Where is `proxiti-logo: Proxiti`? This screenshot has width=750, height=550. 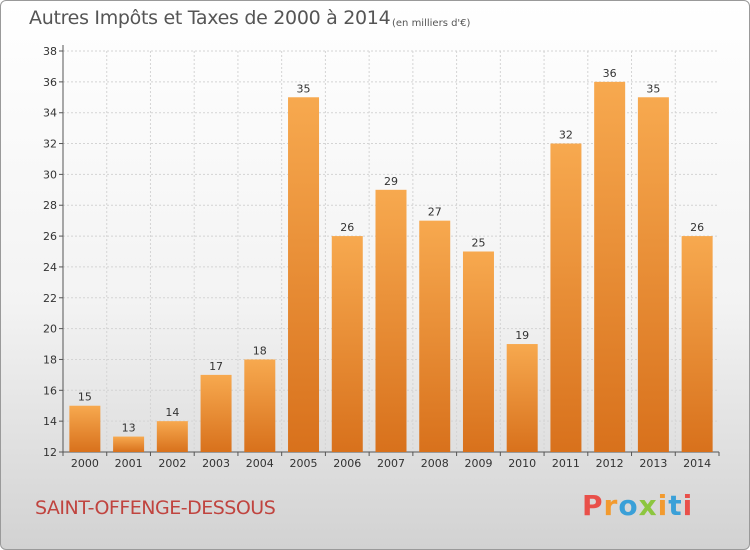
proxiti-logo: Proxiti is located at coordinates (637, 505).